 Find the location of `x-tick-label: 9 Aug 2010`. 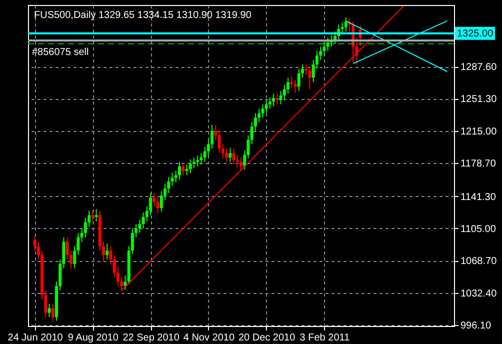

x-tick-label: 9 Aug 2010 is located at coordinates (93, 338).